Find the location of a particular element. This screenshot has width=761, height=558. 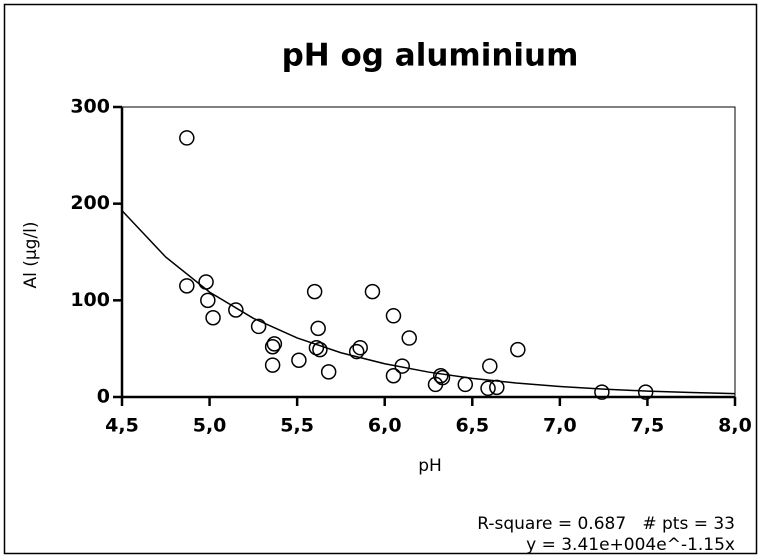

x-tick-label: 7,0 is located at coordinates (560, 426).